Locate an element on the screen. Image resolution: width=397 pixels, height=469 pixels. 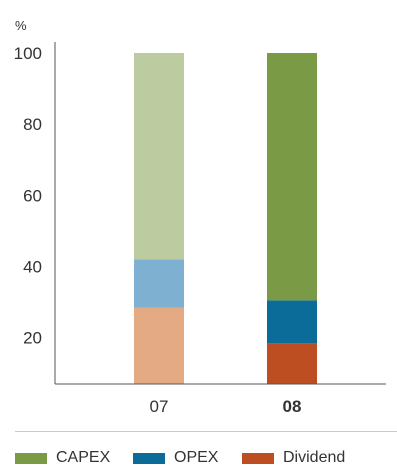
y-tick-label: 80 is located at coordinates (32, 124).